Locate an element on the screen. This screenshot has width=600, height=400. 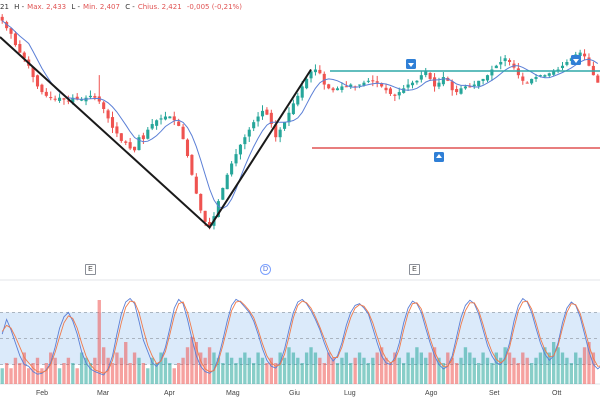
x-tick-label: Mar is located at coordinates (103, 393).